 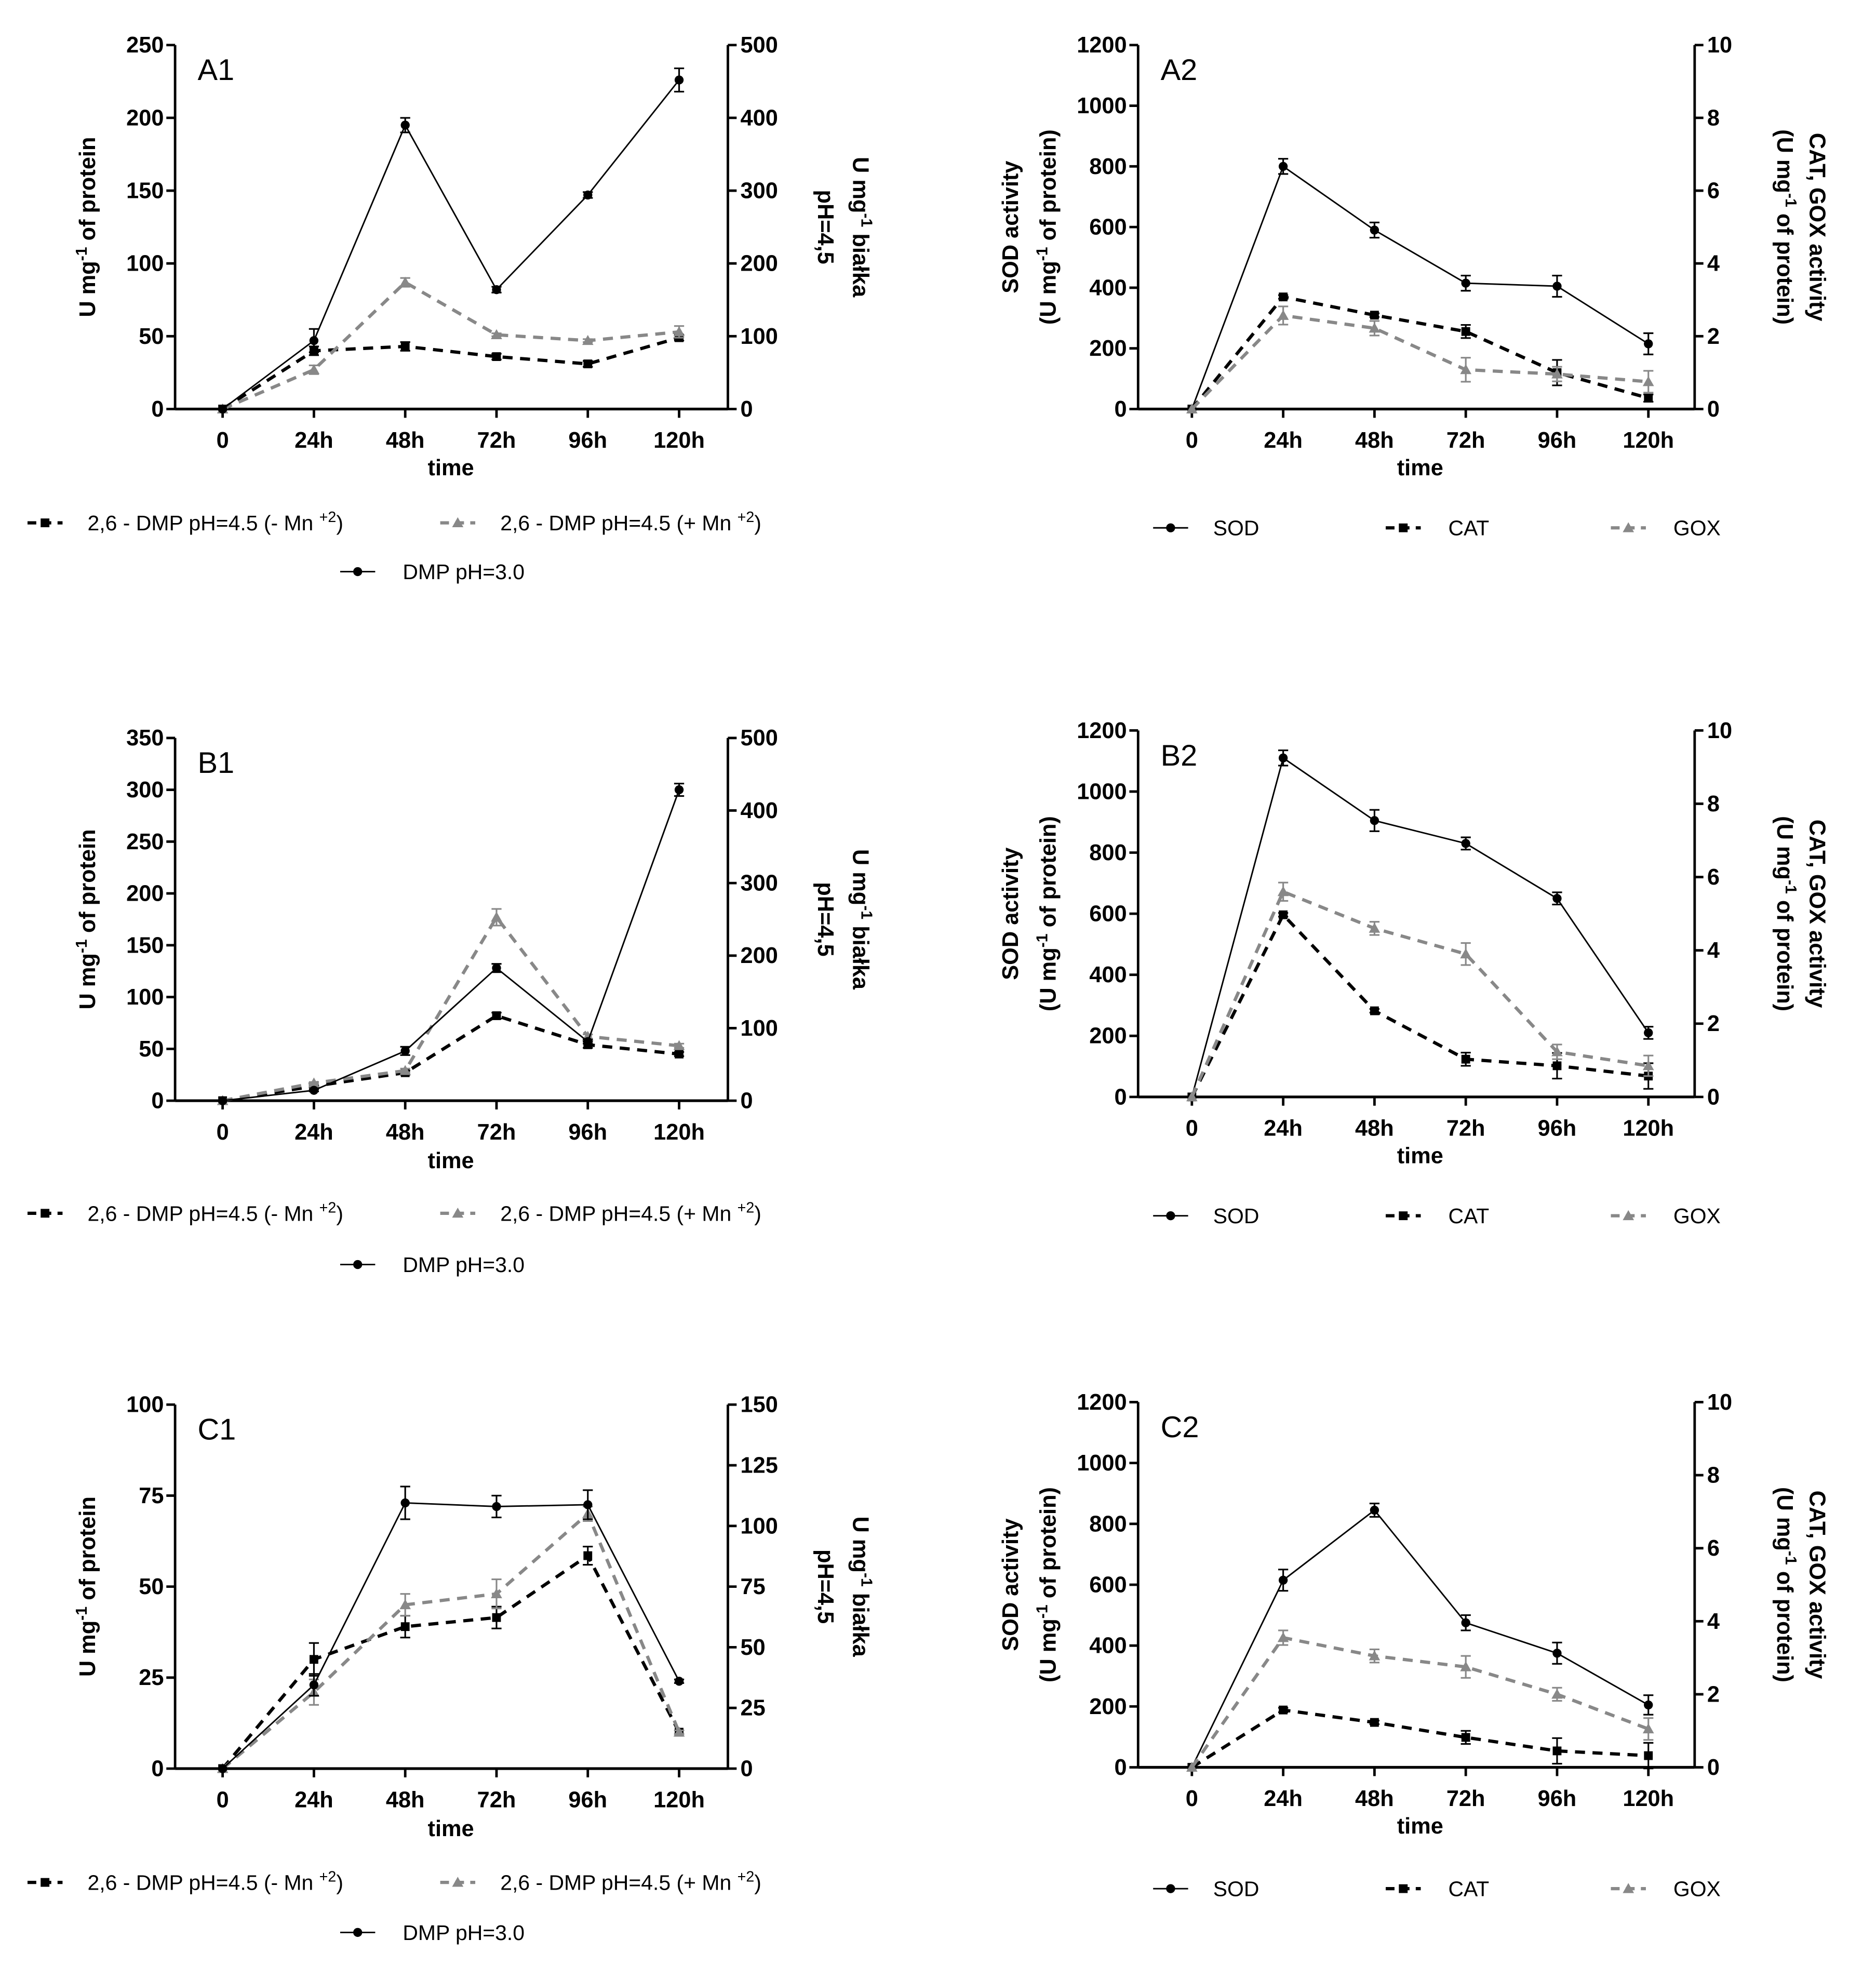 I want to click on legend-label: DMP pH=3.0, so click(x=464, y=572).